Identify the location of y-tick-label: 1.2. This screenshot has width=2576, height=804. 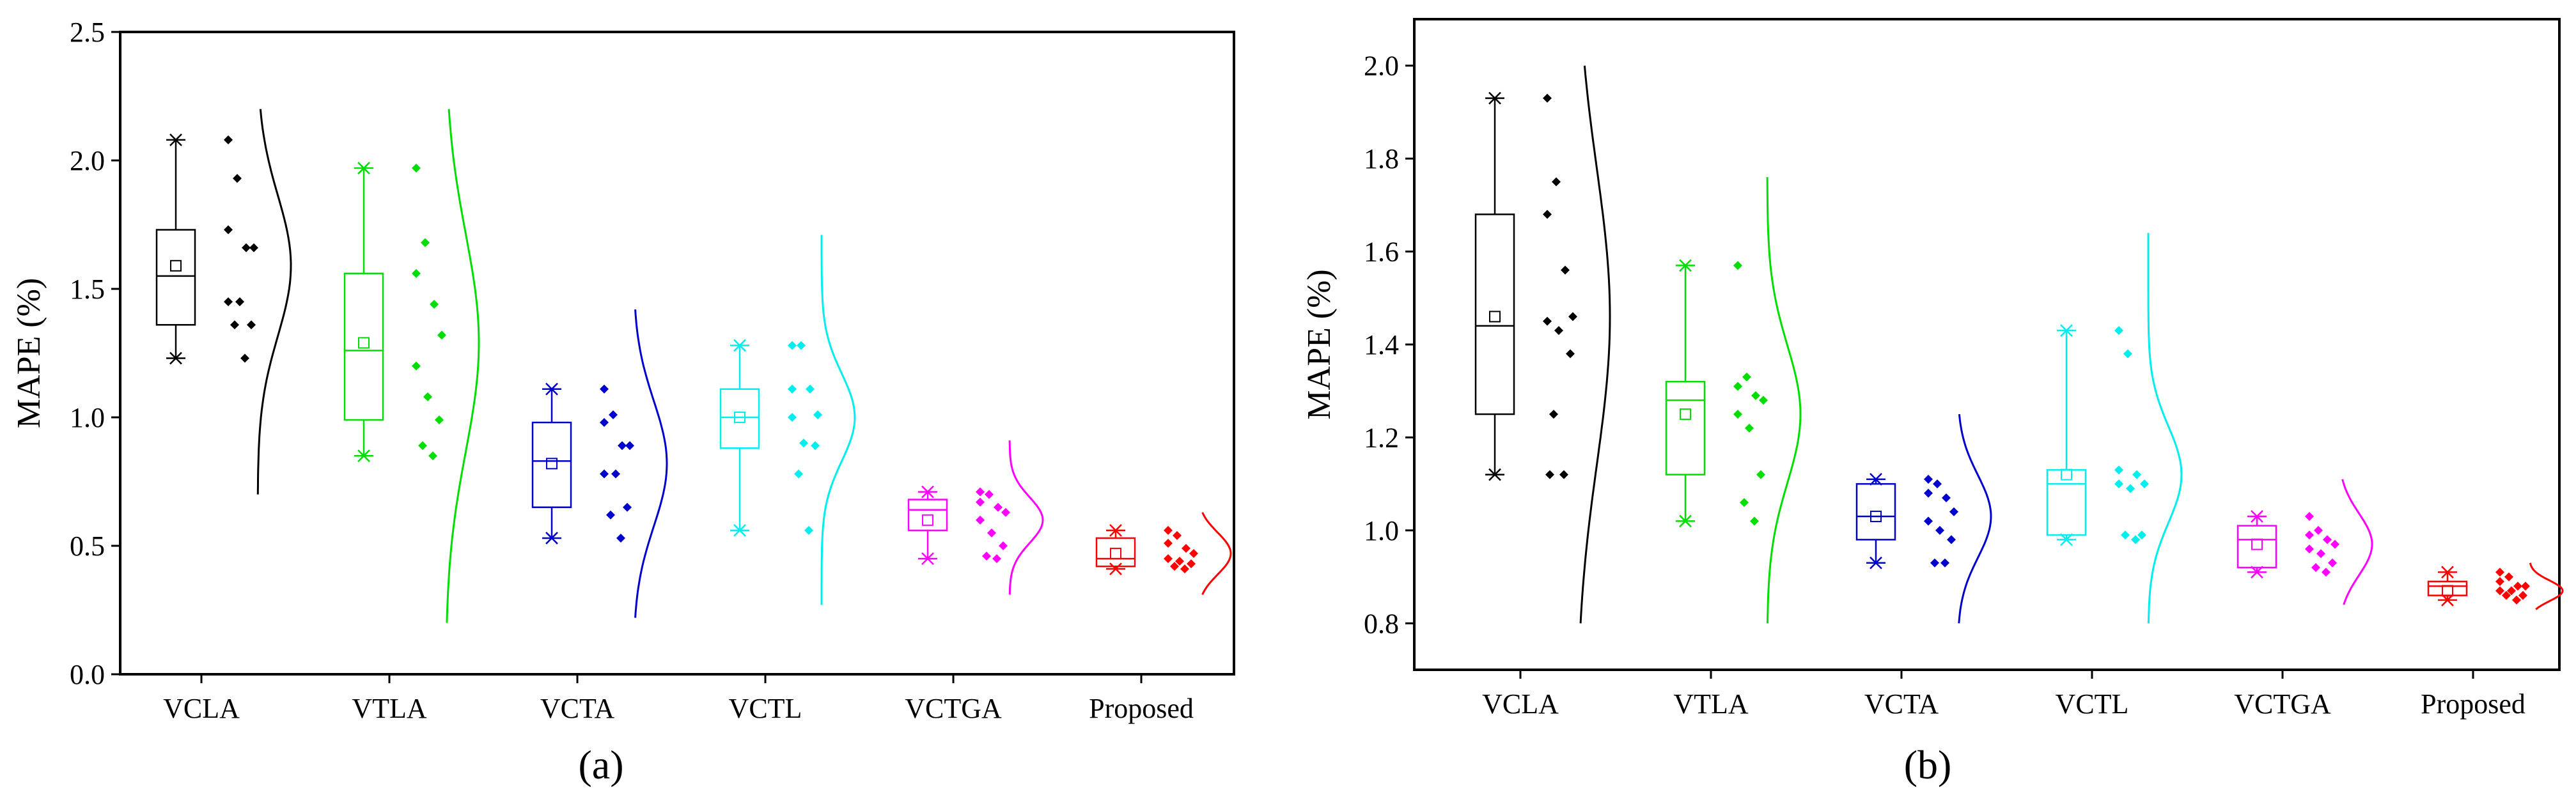
(1381, 437).